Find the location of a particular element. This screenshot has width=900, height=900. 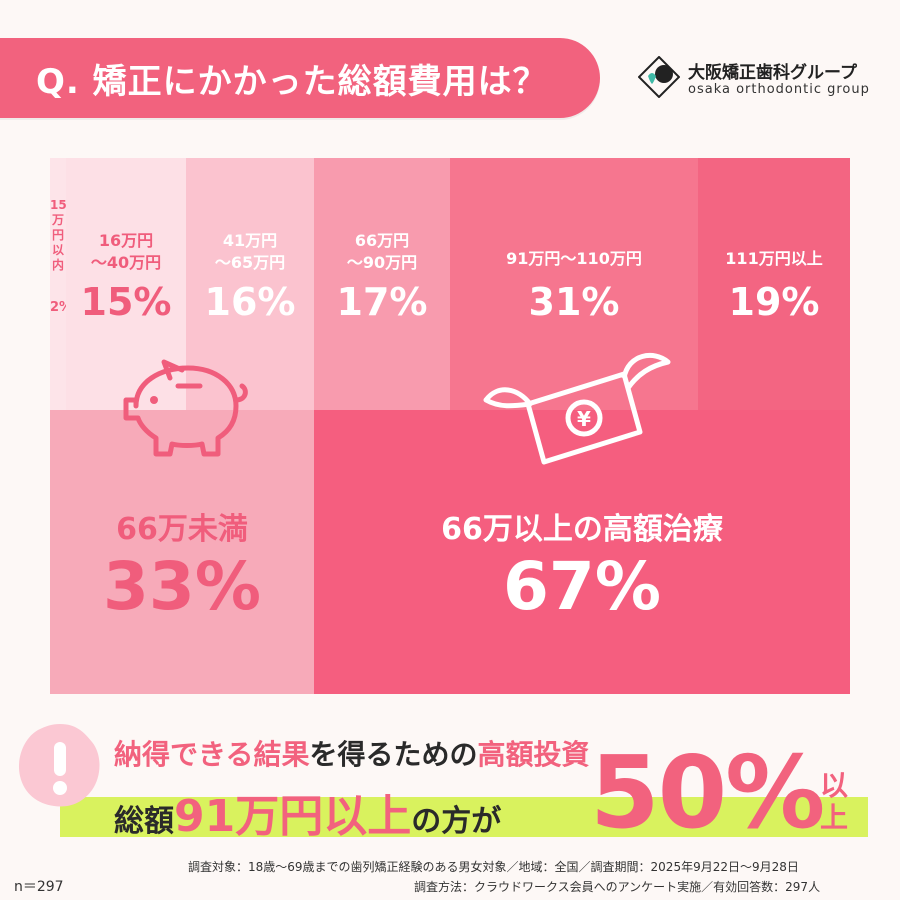

group-label: 66万以上の高額治療 is located at coordinates (582, 529).